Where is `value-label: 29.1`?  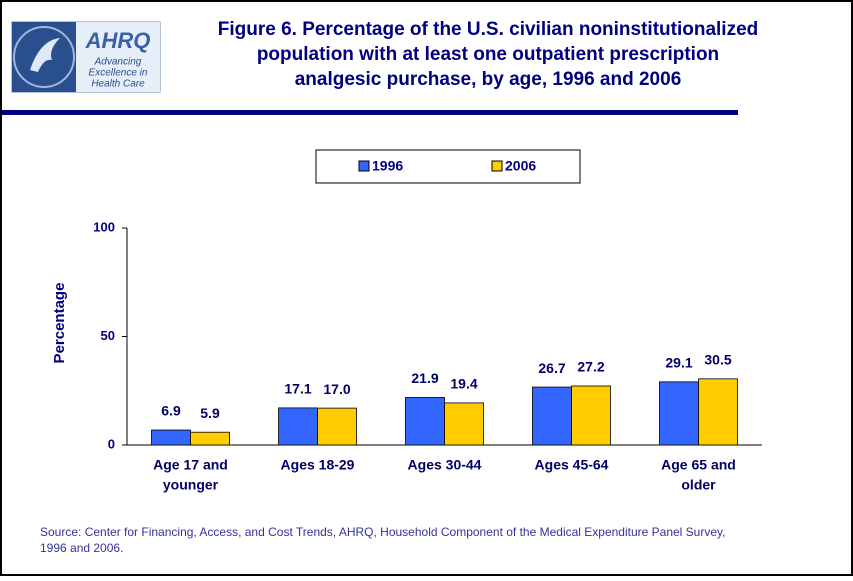 value-label: 29.1 is located at coordinates (678, 363).